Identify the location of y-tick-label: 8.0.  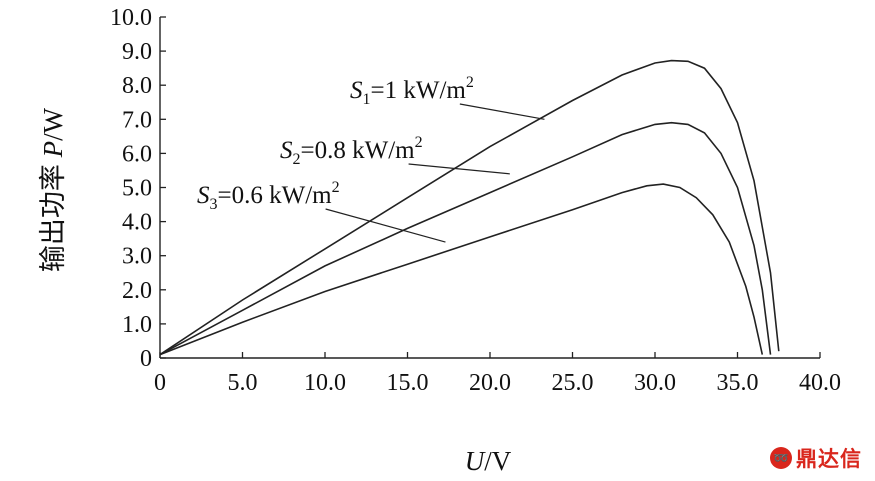
(137, 86).